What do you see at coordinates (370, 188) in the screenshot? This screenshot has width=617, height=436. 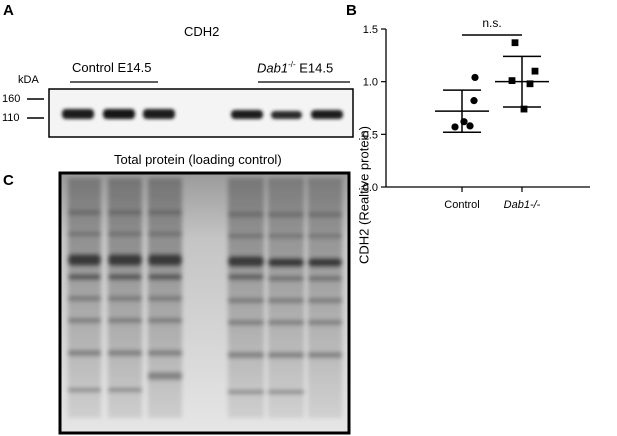 I see `y-tick-label: 0.0` at bounding box center [370, 188].